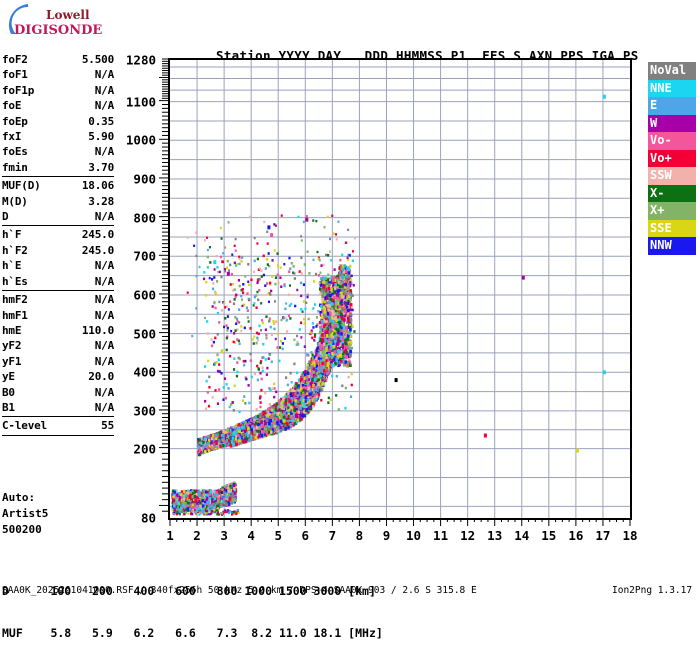 This screenshot has height=654, width=700. What do you see at coordinates (8, 407) in the screenshot?
I see `param-key: B1` at bounding box center [8, 407].